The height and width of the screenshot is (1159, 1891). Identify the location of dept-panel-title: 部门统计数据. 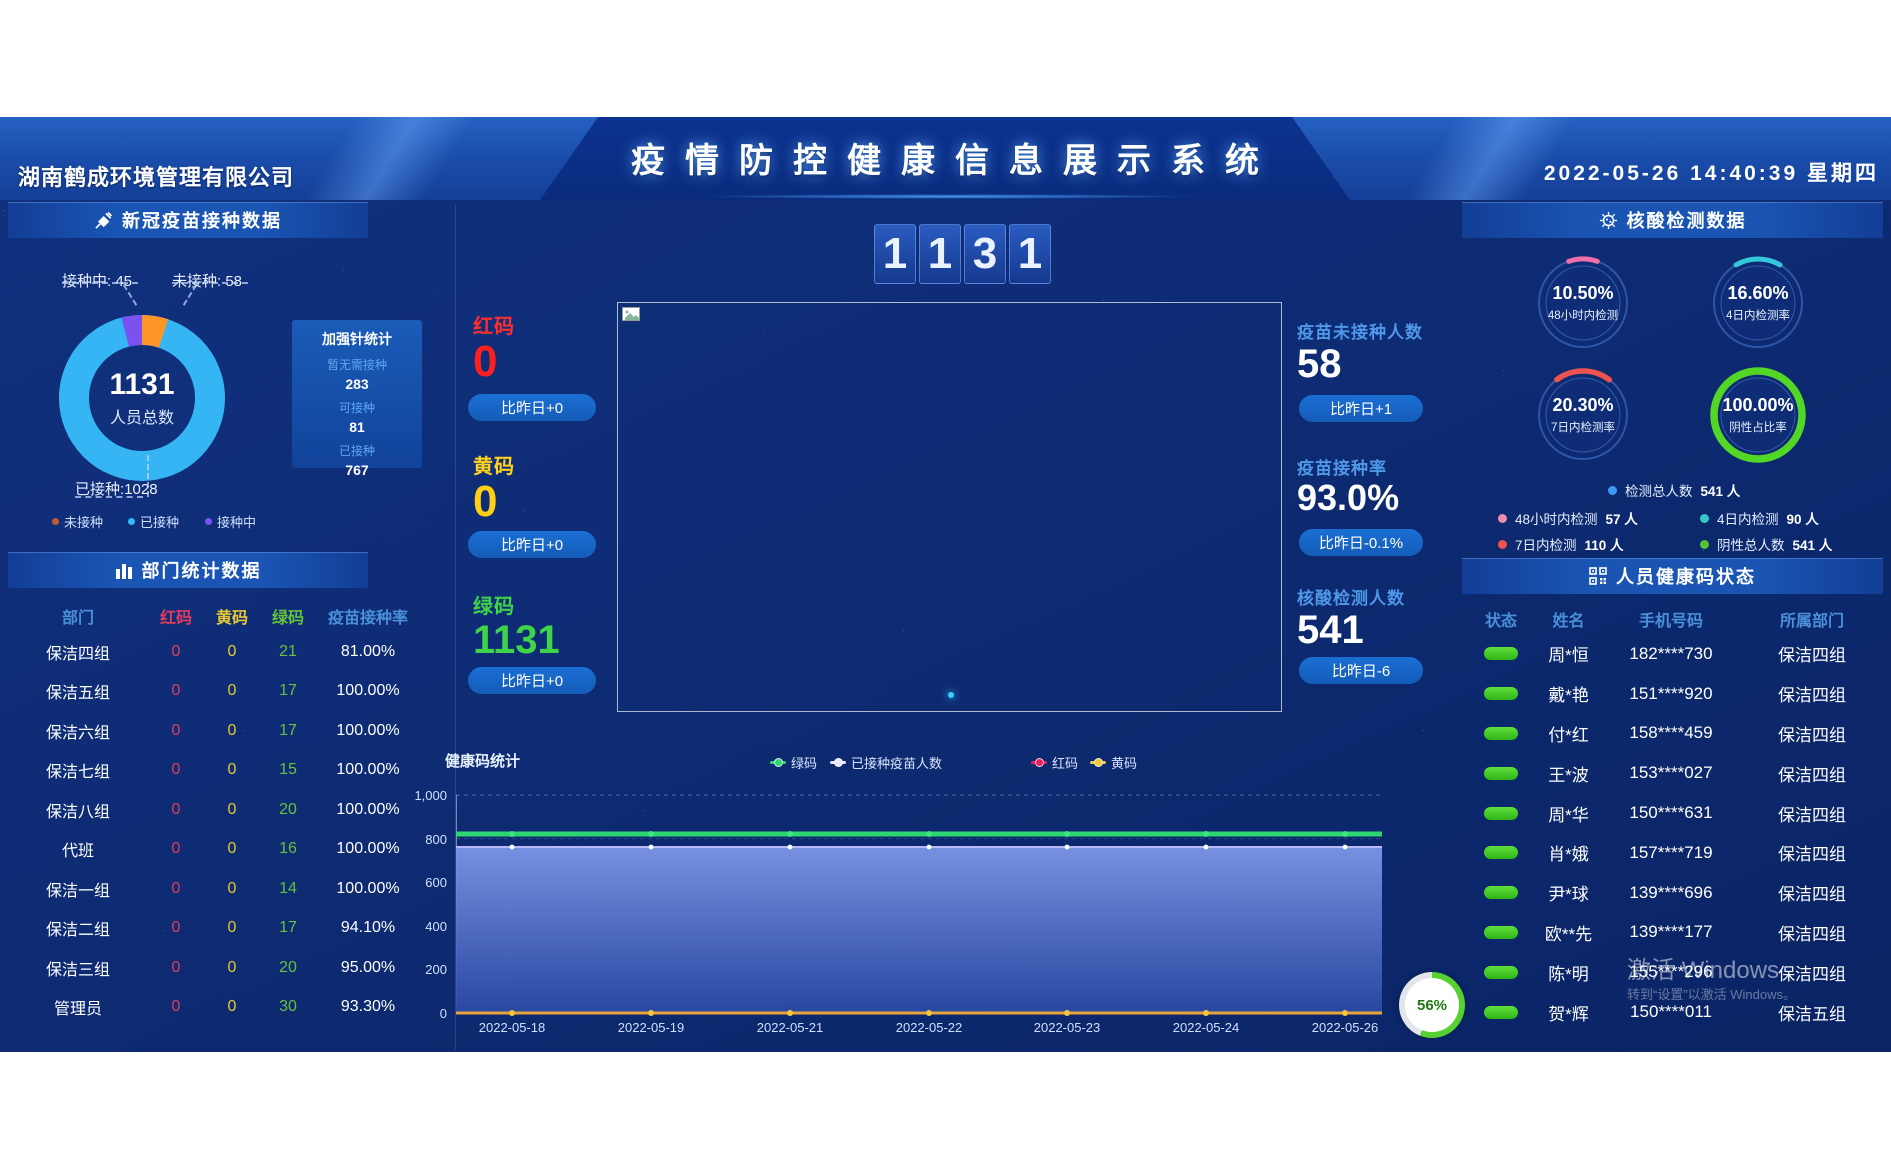
(188, 570).